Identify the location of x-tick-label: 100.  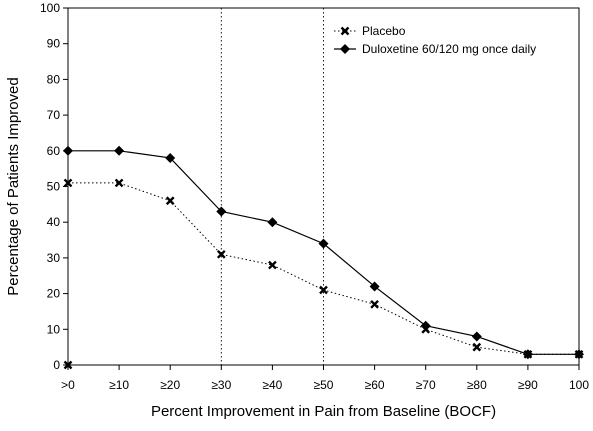
(579, 385).